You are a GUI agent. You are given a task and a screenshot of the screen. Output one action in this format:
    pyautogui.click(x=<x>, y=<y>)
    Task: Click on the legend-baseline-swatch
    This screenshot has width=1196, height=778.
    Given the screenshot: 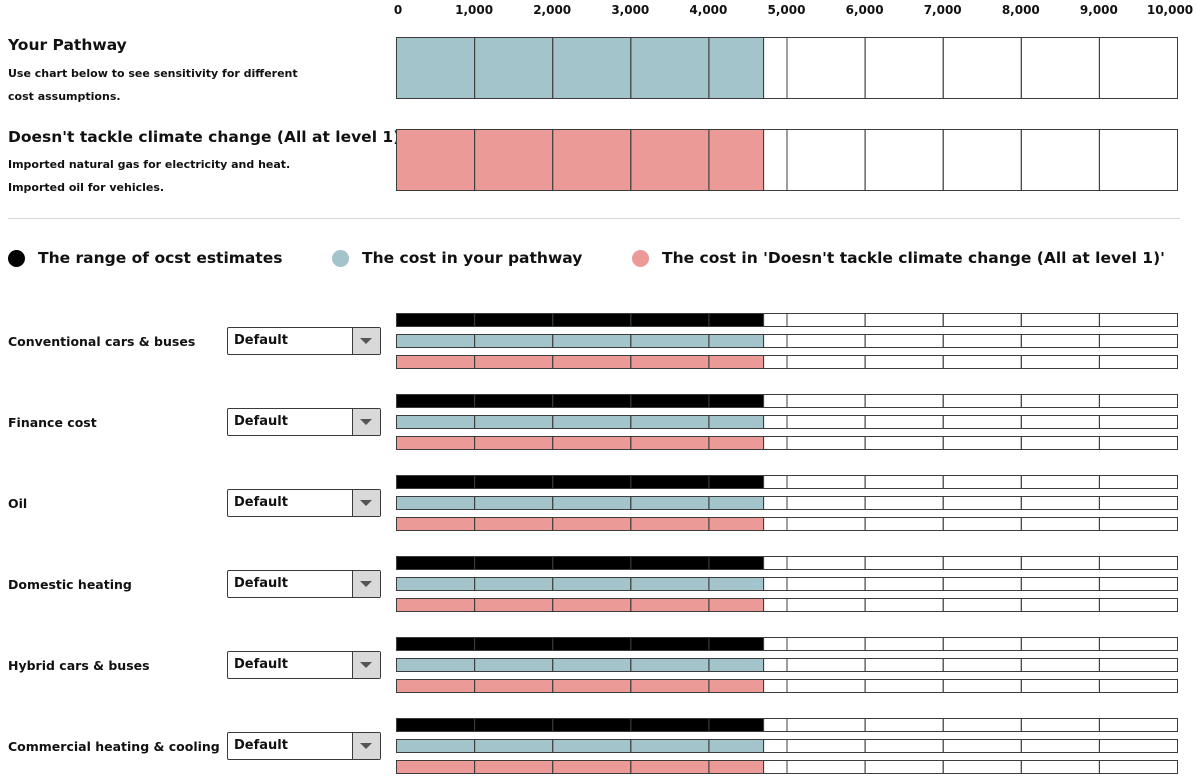 What is the action you would take?
    pyautogui.click(x=640, y=258)
    